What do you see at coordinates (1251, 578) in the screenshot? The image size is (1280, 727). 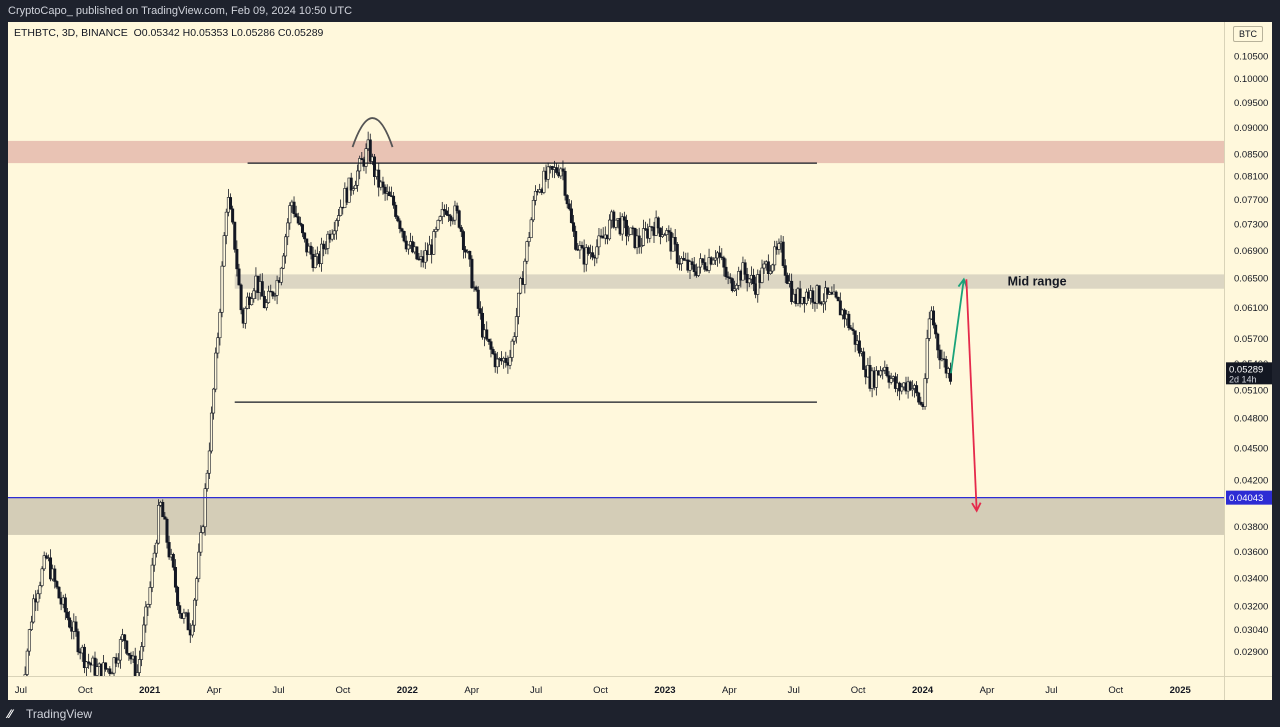 I see `price-tick-label: 0.03400` at bounding box center [1251, 578].